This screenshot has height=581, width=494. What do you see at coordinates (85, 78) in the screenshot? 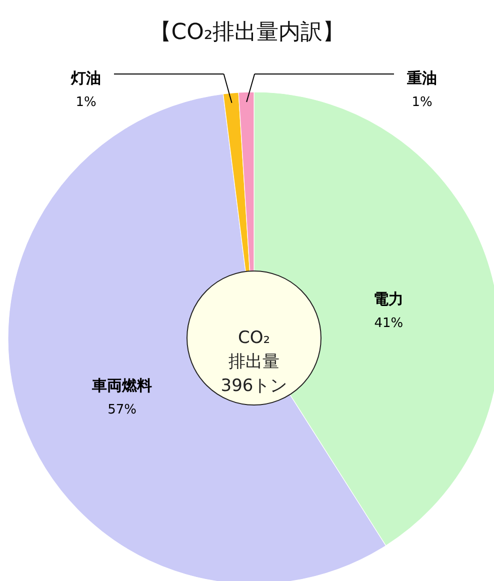
I see `slice-label: 灯油` at bounding box center [85, 78].